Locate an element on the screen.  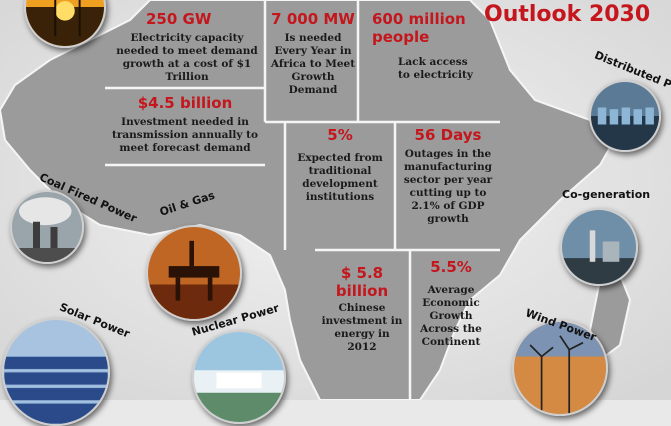
stat-value: 7 000 MW is located at coordinates (313, 19).